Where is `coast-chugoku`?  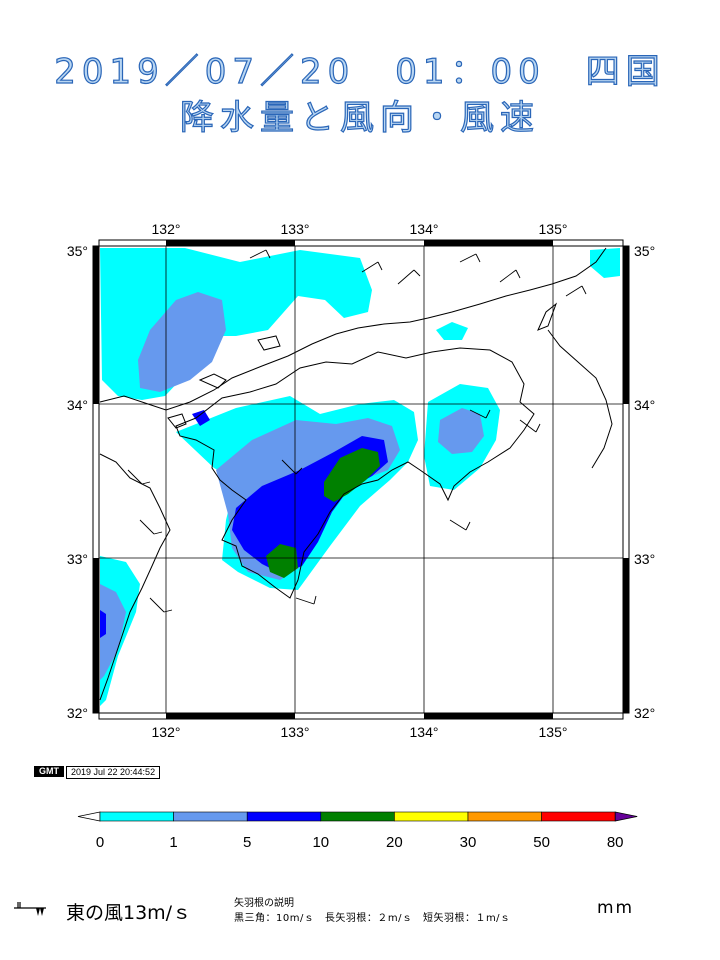
coast-chugoku is located at coordinates (353, 329).